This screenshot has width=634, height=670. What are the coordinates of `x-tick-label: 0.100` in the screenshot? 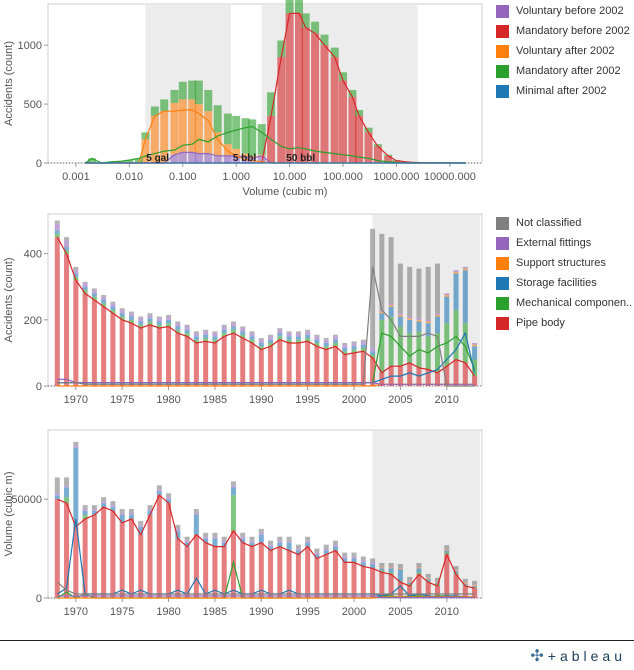 It's located at (183, 177).